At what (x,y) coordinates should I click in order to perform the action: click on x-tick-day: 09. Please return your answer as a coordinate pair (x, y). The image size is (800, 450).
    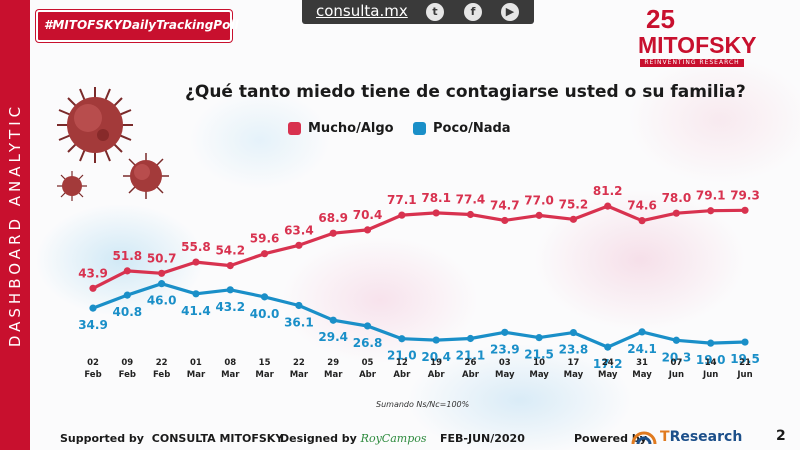
    Looking at the image, I should click on (127, 363).